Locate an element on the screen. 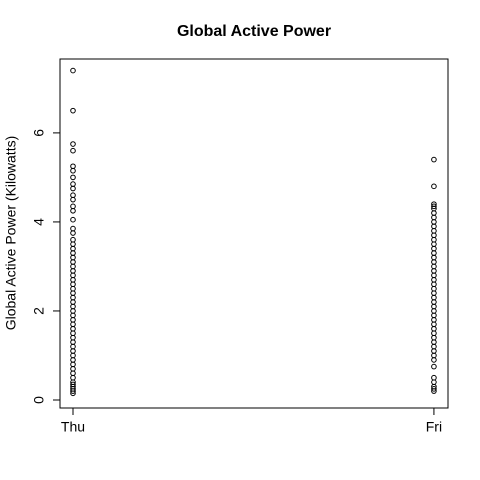 This screenshot has width=480, height=480. chart-title: Global Active Power is located at coordinates (254, 31).